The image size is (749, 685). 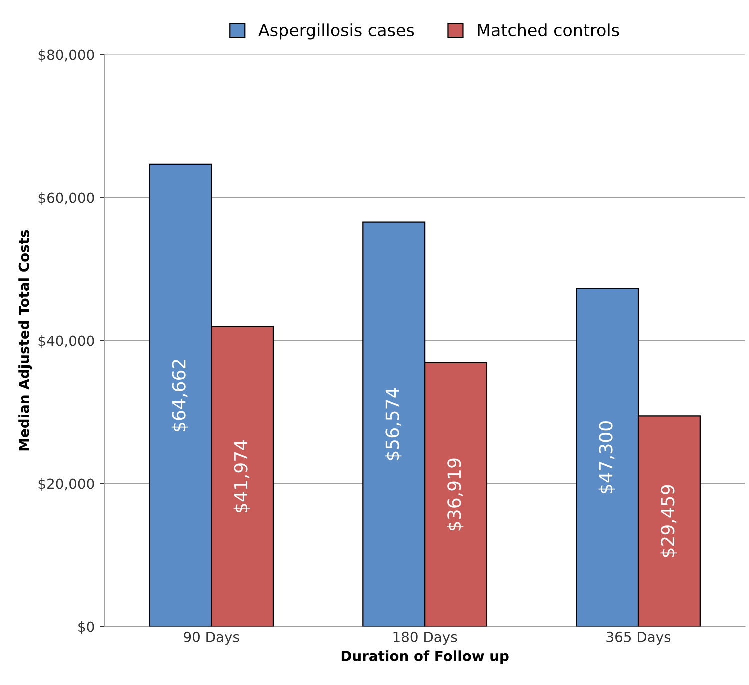 What do you see at coordinates (549, 30) in the screenshot?
I see `legend-label: Matched controls` at bounding box center [549, 30].